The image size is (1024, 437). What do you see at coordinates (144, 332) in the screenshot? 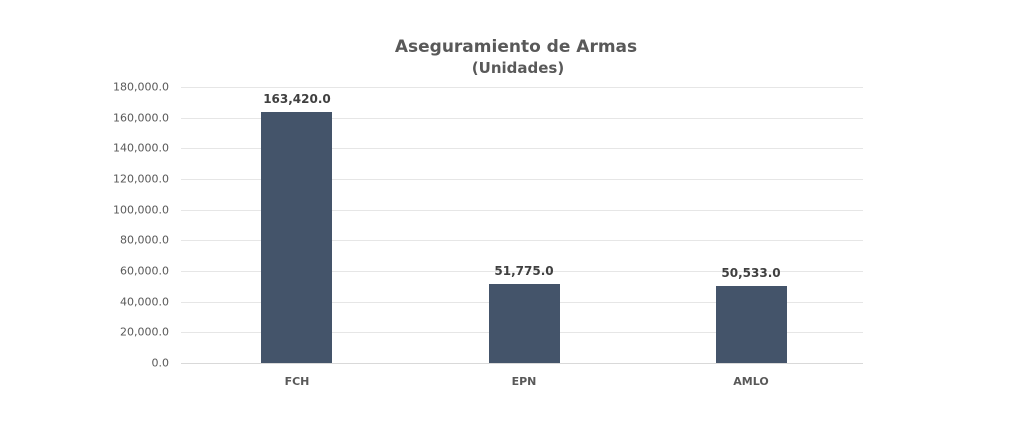
I see `y-tick-label: 20,000.0` at bounding box center [144, 332].